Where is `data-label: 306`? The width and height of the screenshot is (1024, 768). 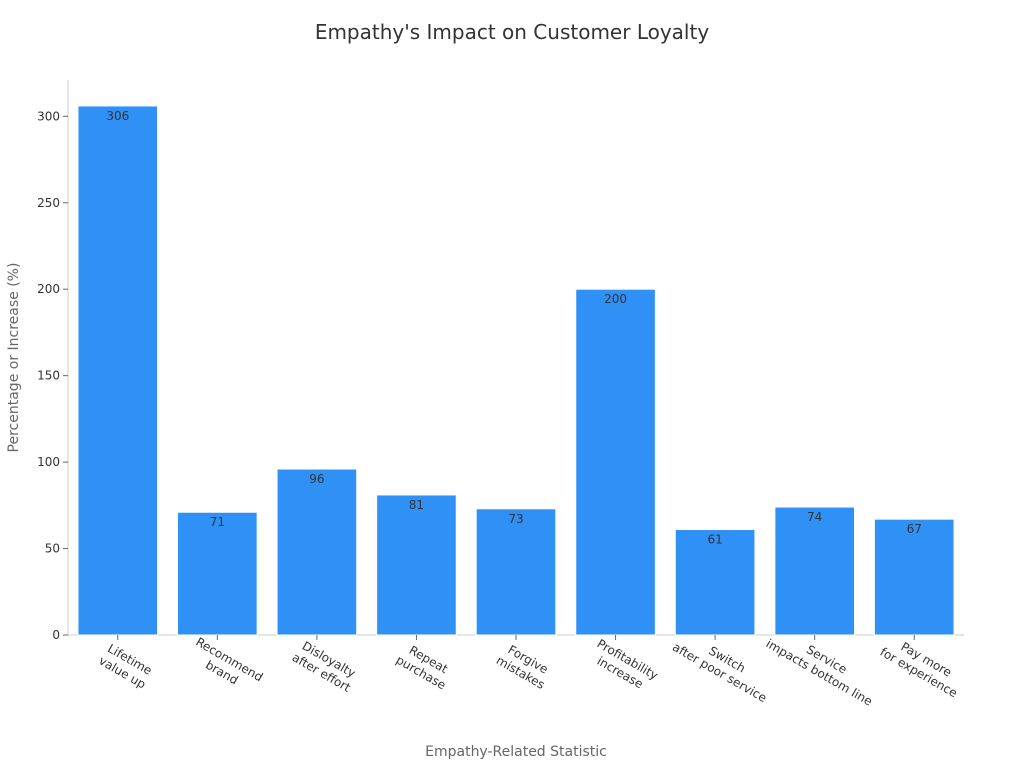
data-label: 306 is located at coordinates (117, 116).